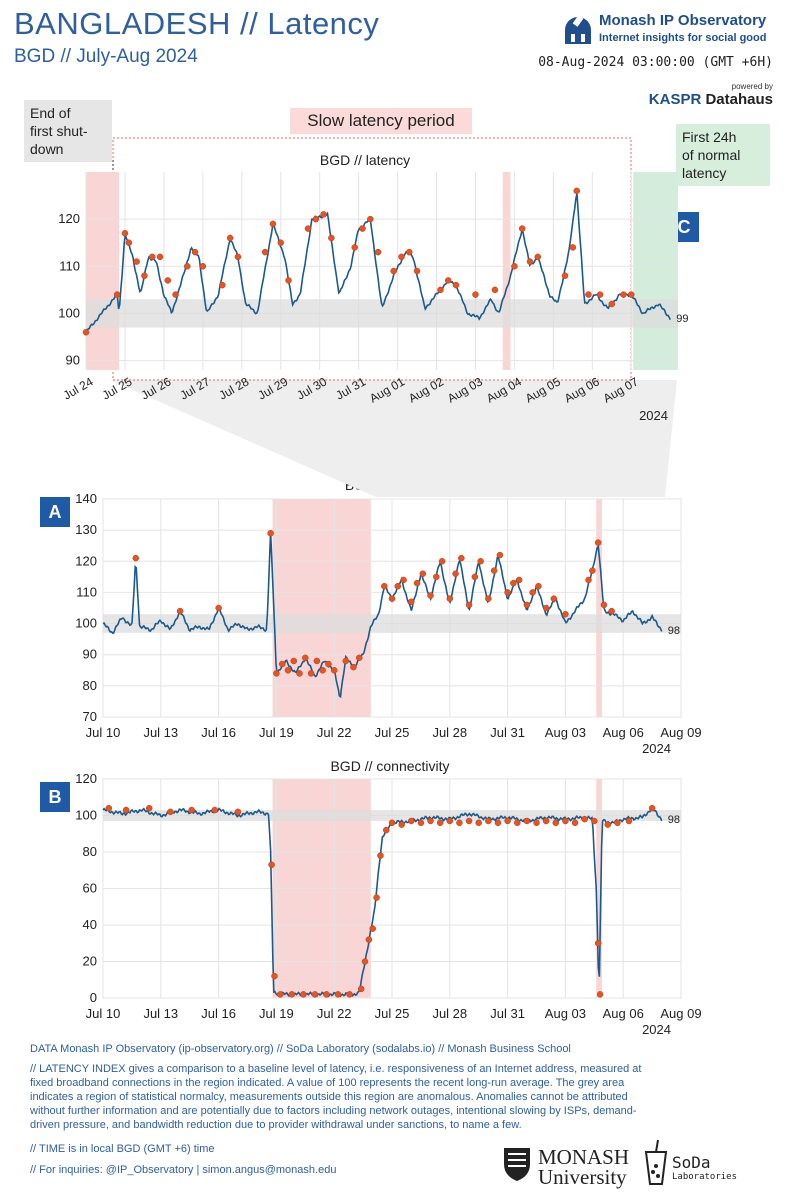 The width and height of the screenshot is (791, 1200). Describe the element at coordinates (704, 1169) in the screenshot. I see `soda-logo: SoDa Laboratories` at that location.